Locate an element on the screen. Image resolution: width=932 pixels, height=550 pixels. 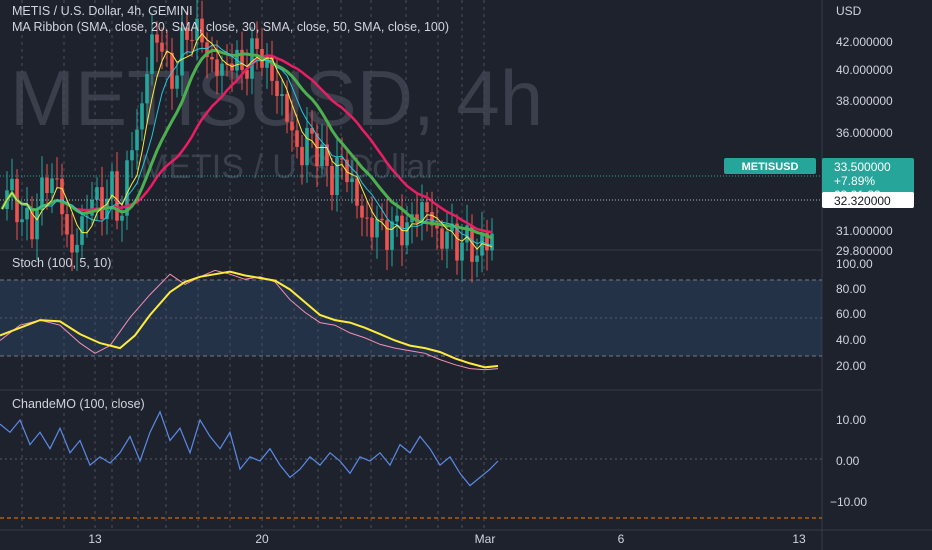
stoch-lines is located at coordinates (249, 320).